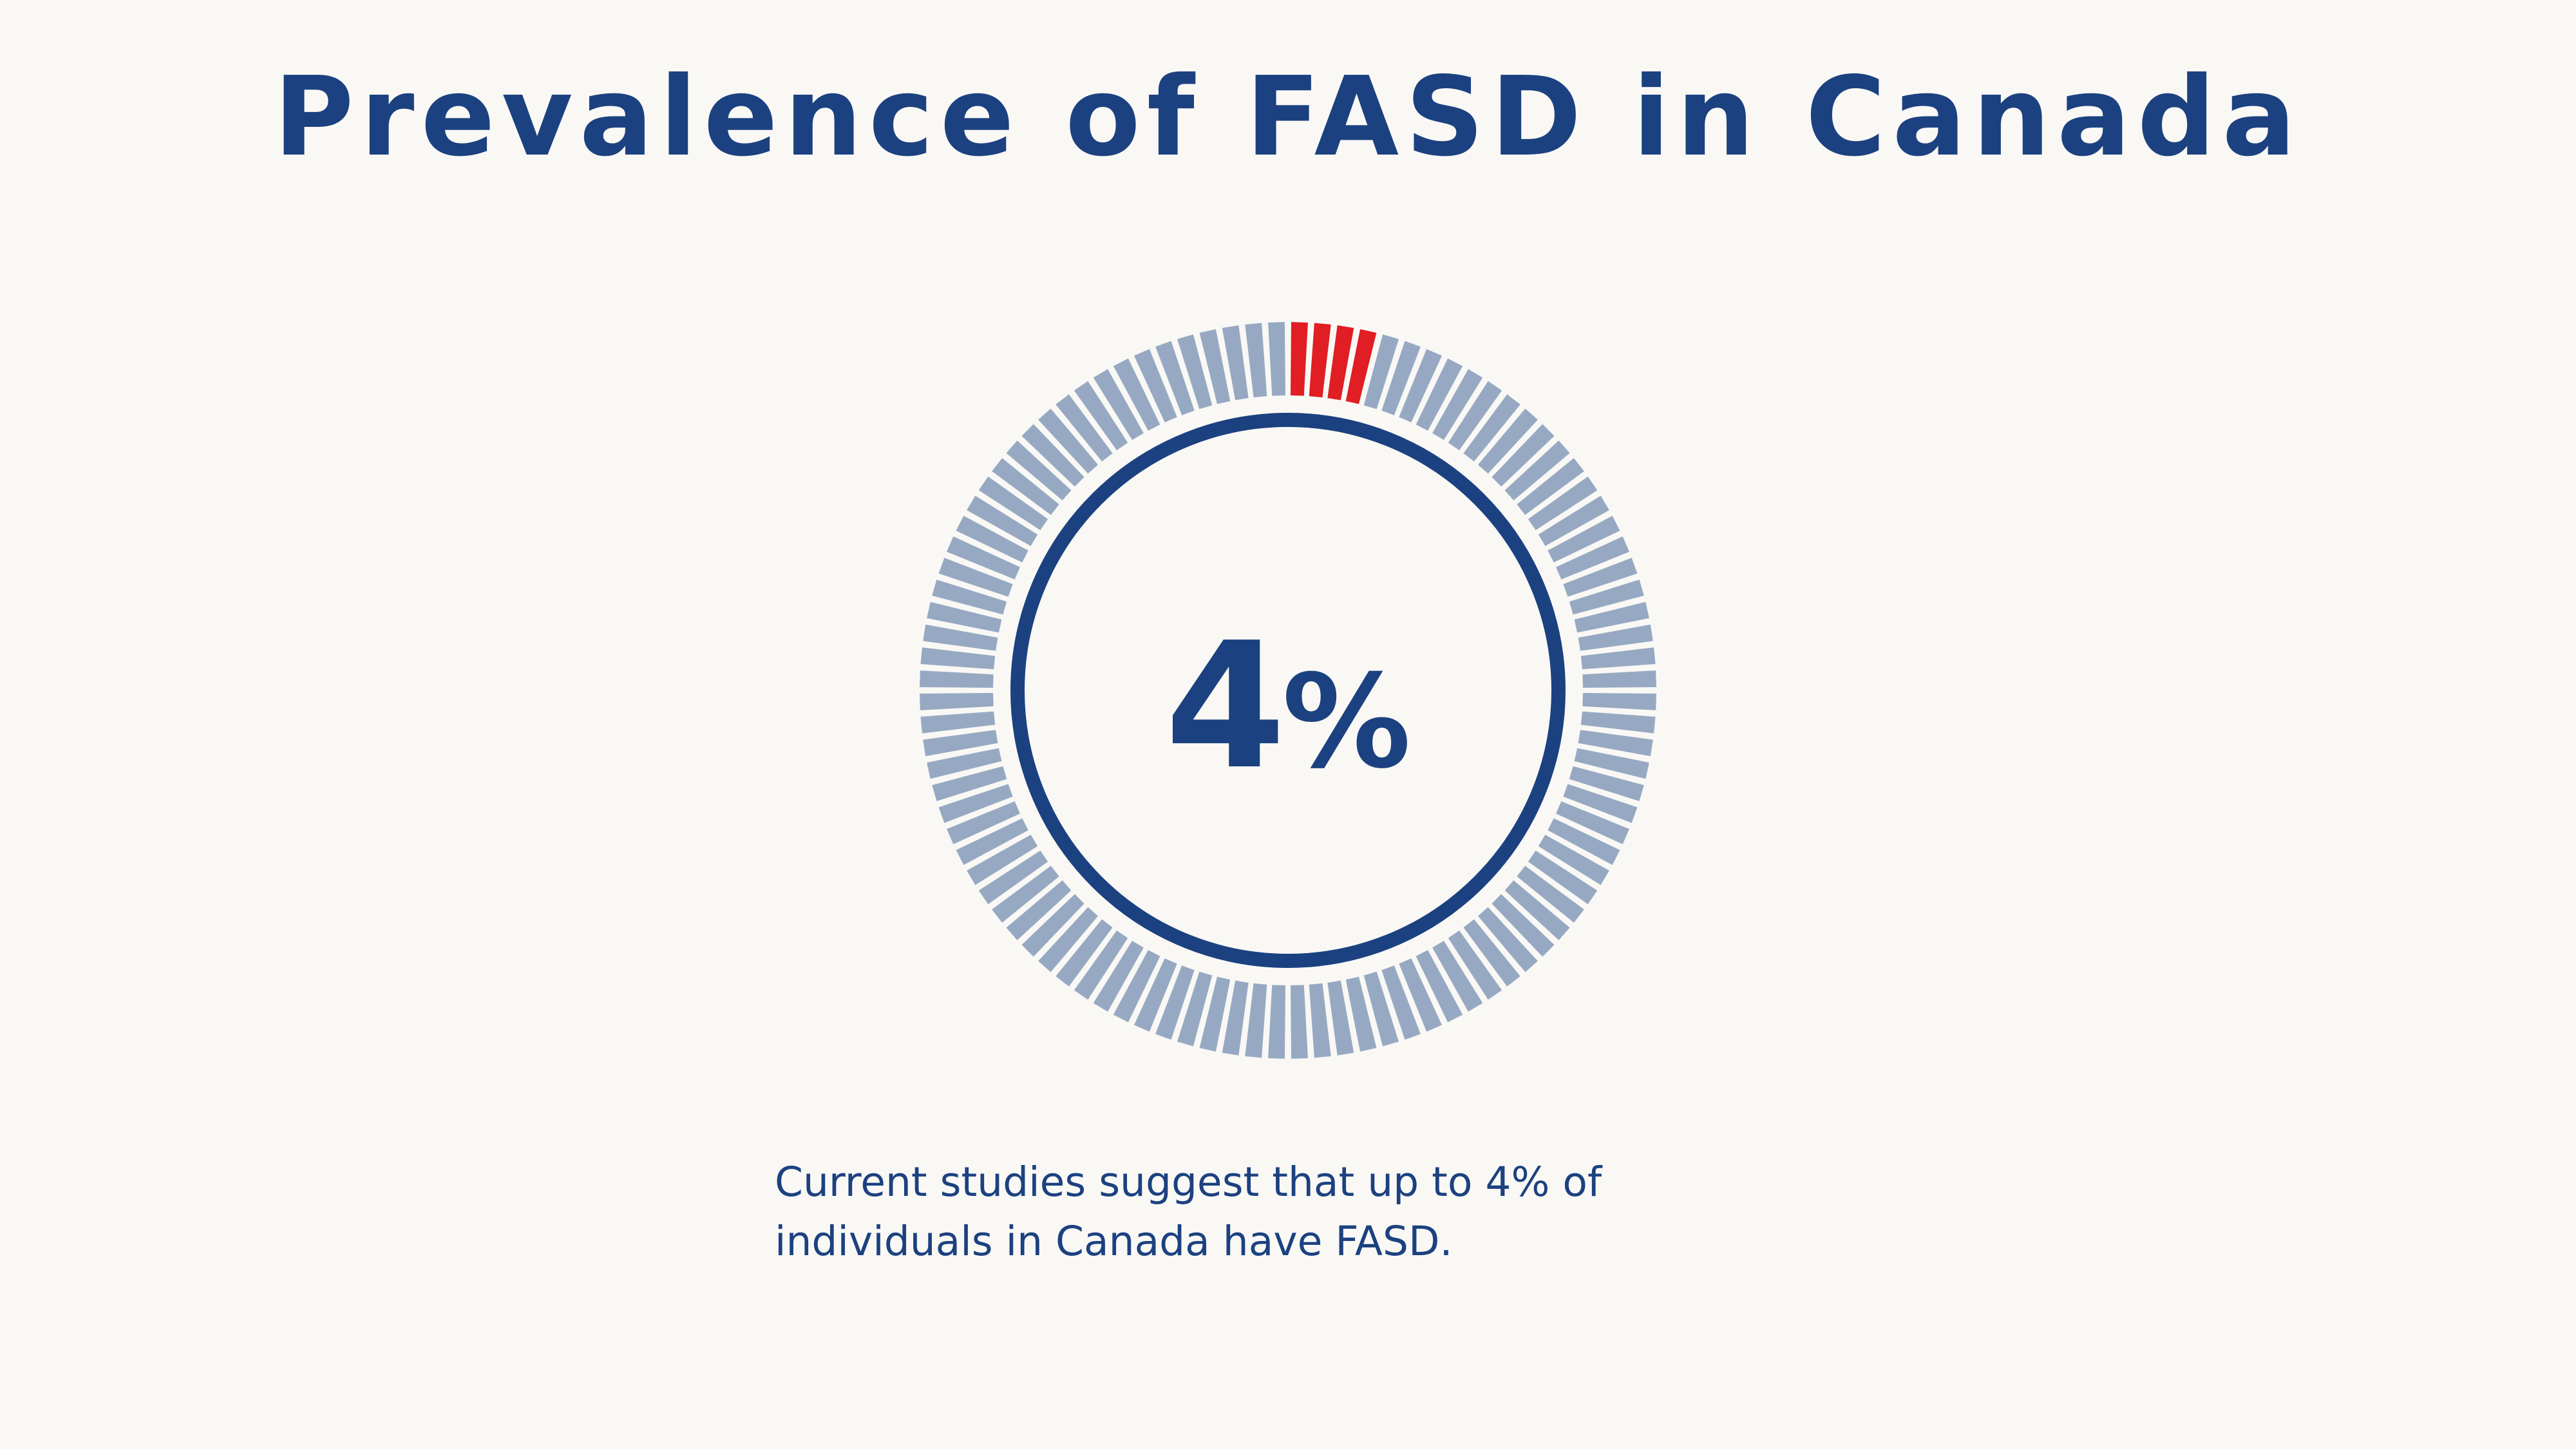 The image size is (2576, 1449). Describe the element at coordinates (1347, 722) in the screenshot. I see `center-value-unit: %` at that location.